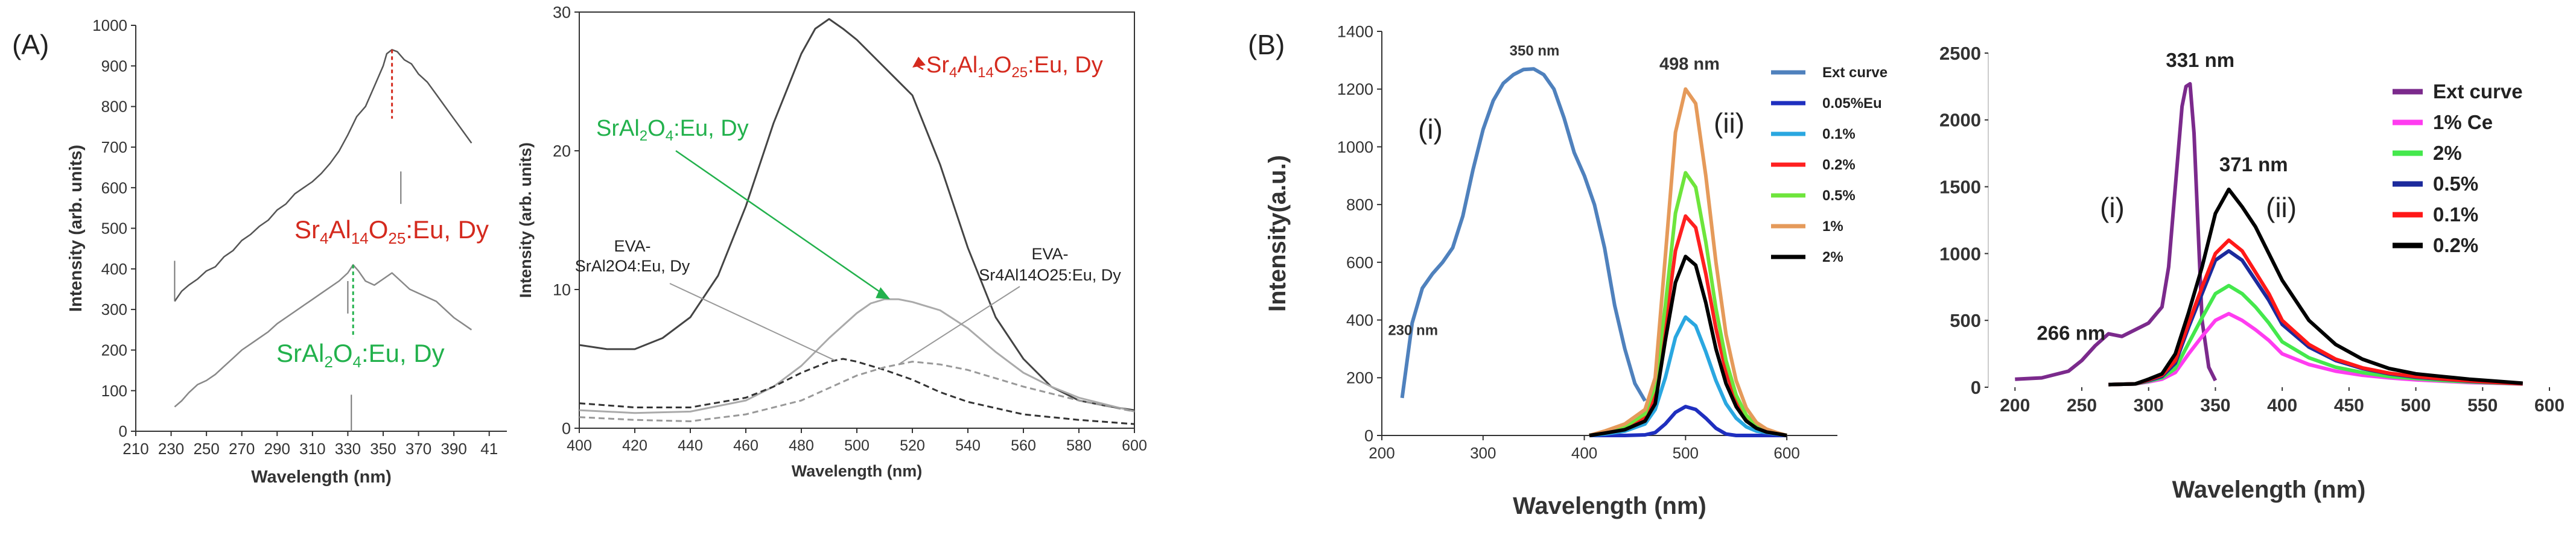  Describe the element at coordinates (1839, 196) in the screenshot. I see `legend-label: 0.5%` at that location.